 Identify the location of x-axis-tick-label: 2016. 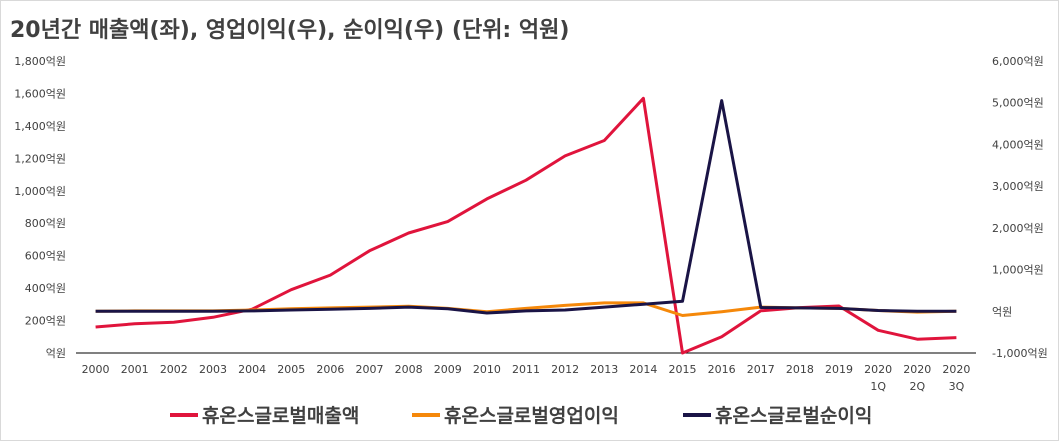
(722, 369).